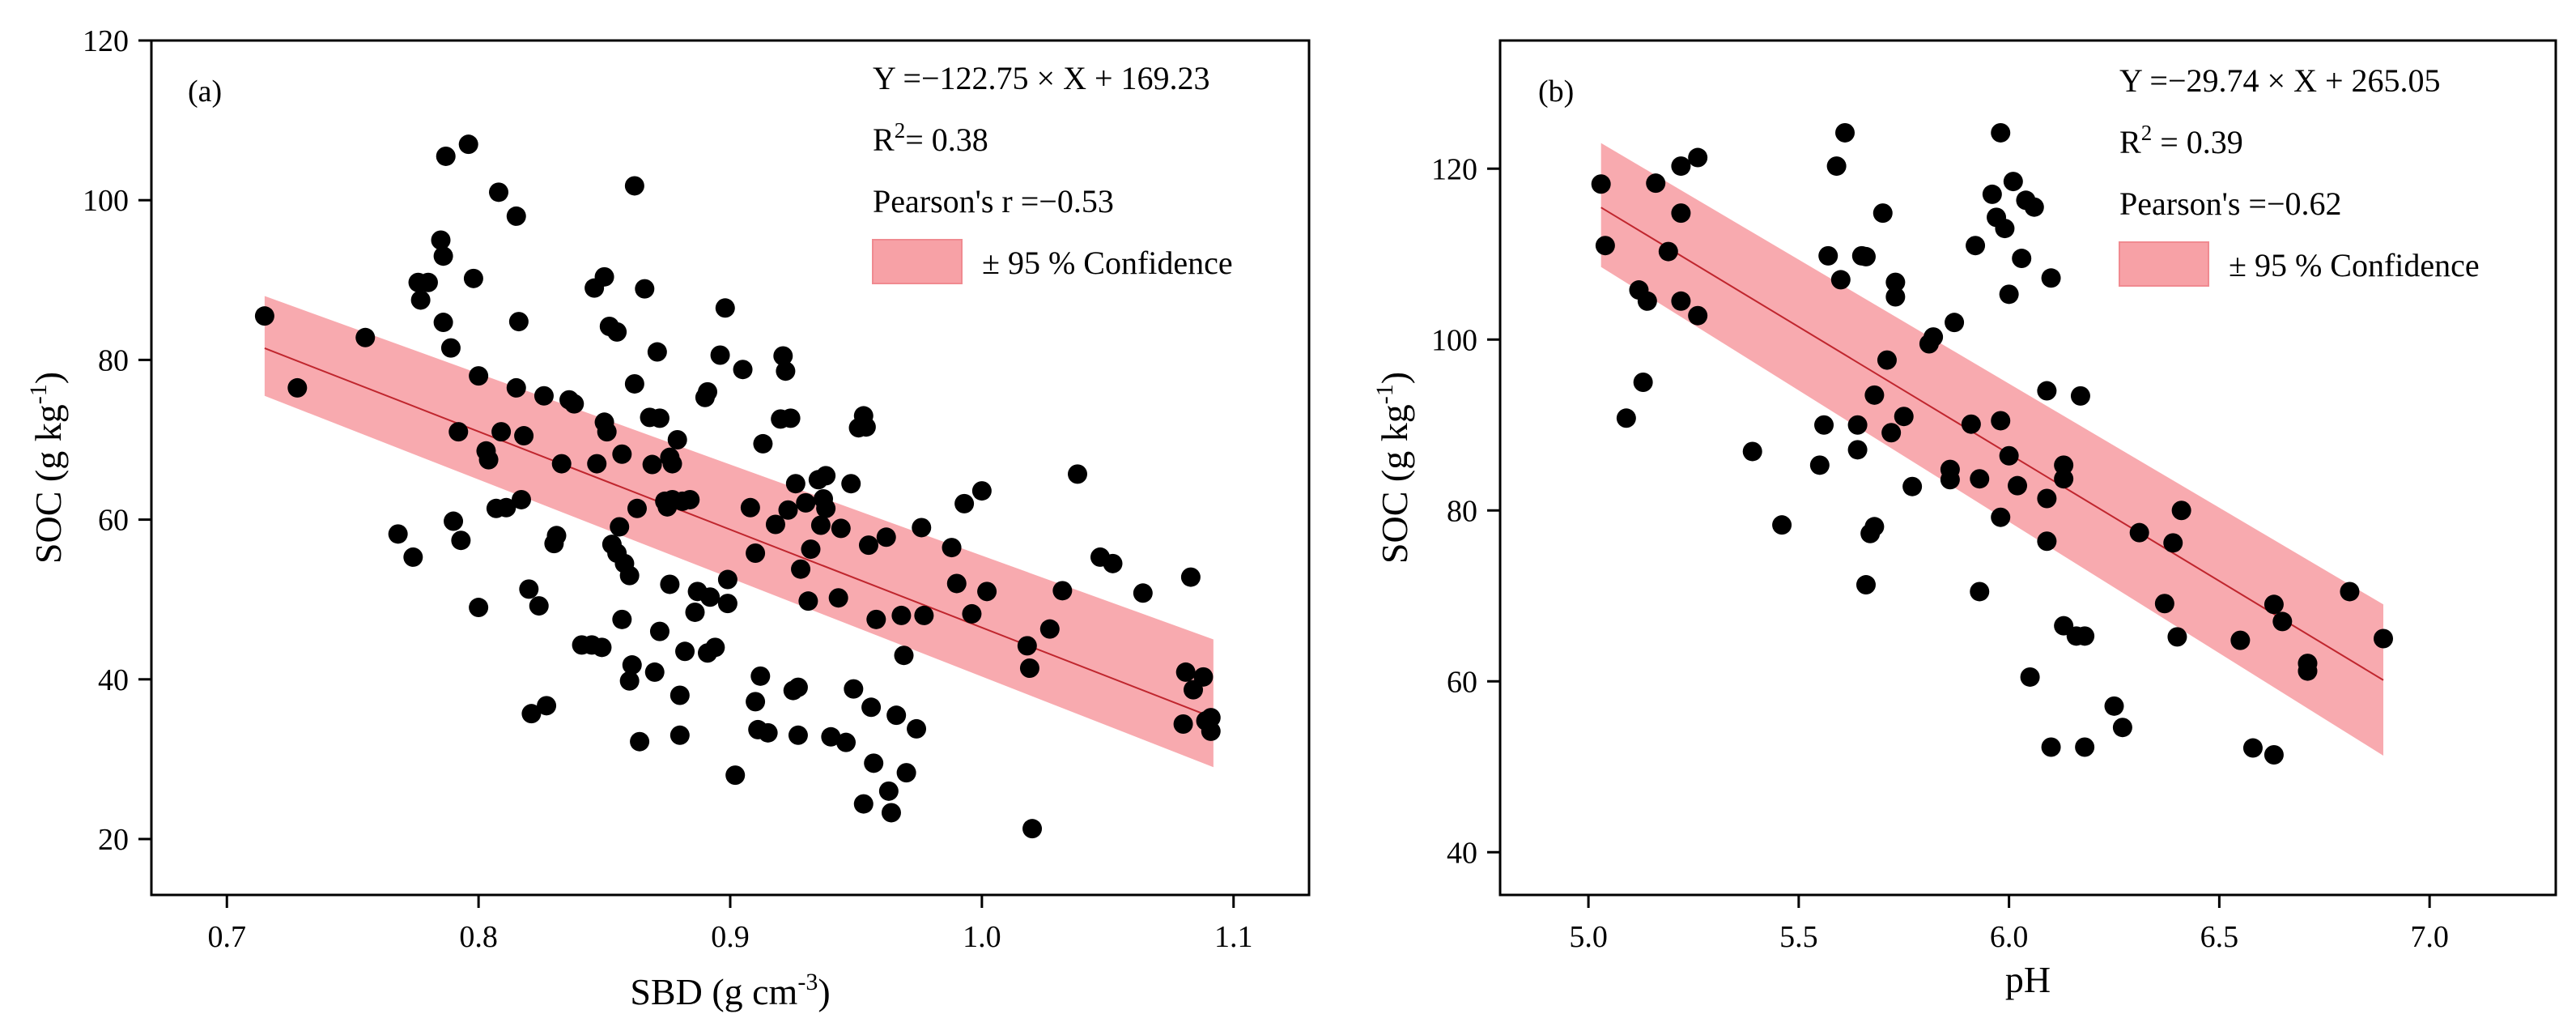 This screenshot has height=1031, width=2576. I want to click on x-tick-label: 0.7, so click(227, 937).